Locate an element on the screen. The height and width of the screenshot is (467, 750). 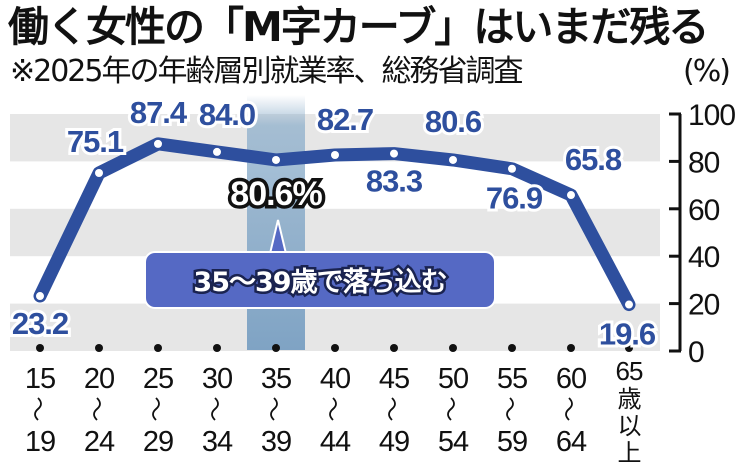
x-tick-label: 55 59 is located at coordinates (512, 410).